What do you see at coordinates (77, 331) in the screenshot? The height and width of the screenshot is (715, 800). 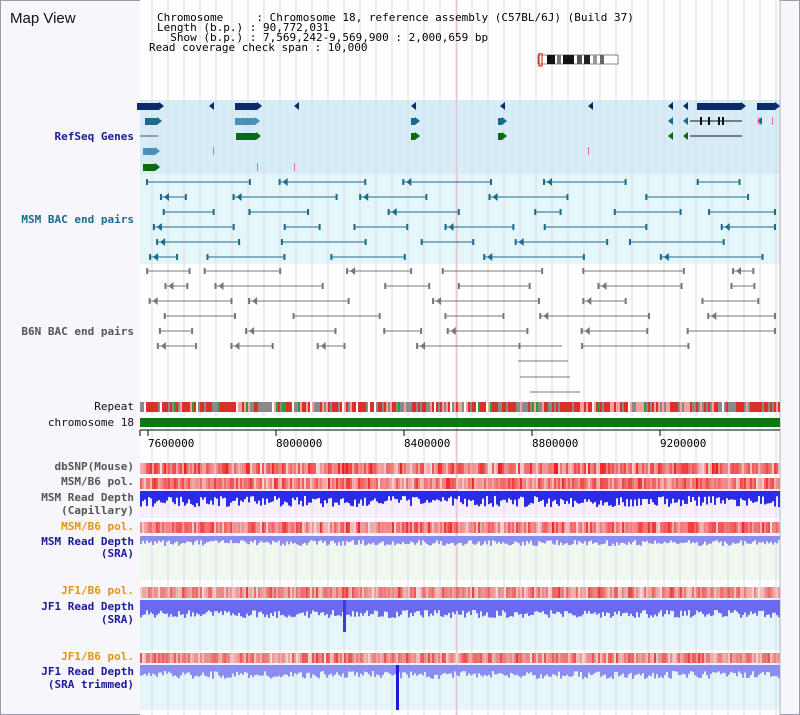 I see `track-label-b6n-bac: B6N BAC end pairs` at bounding box center [77, 331].